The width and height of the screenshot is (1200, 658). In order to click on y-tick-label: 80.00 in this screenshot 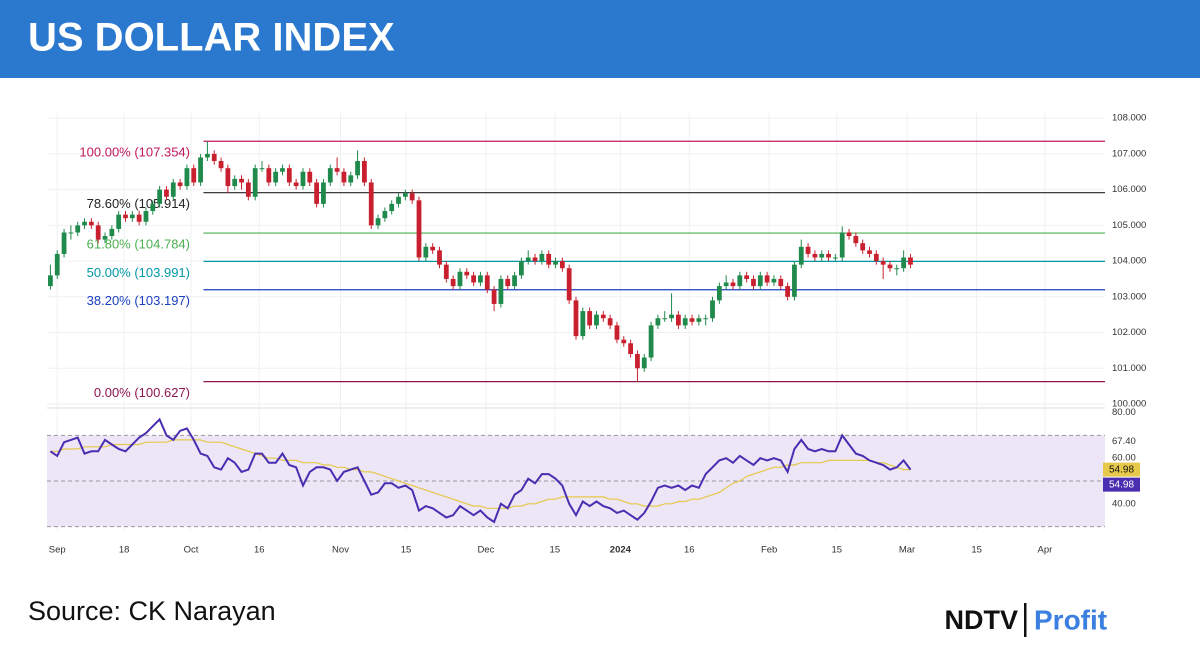, I will do `click(1124, 412)`.